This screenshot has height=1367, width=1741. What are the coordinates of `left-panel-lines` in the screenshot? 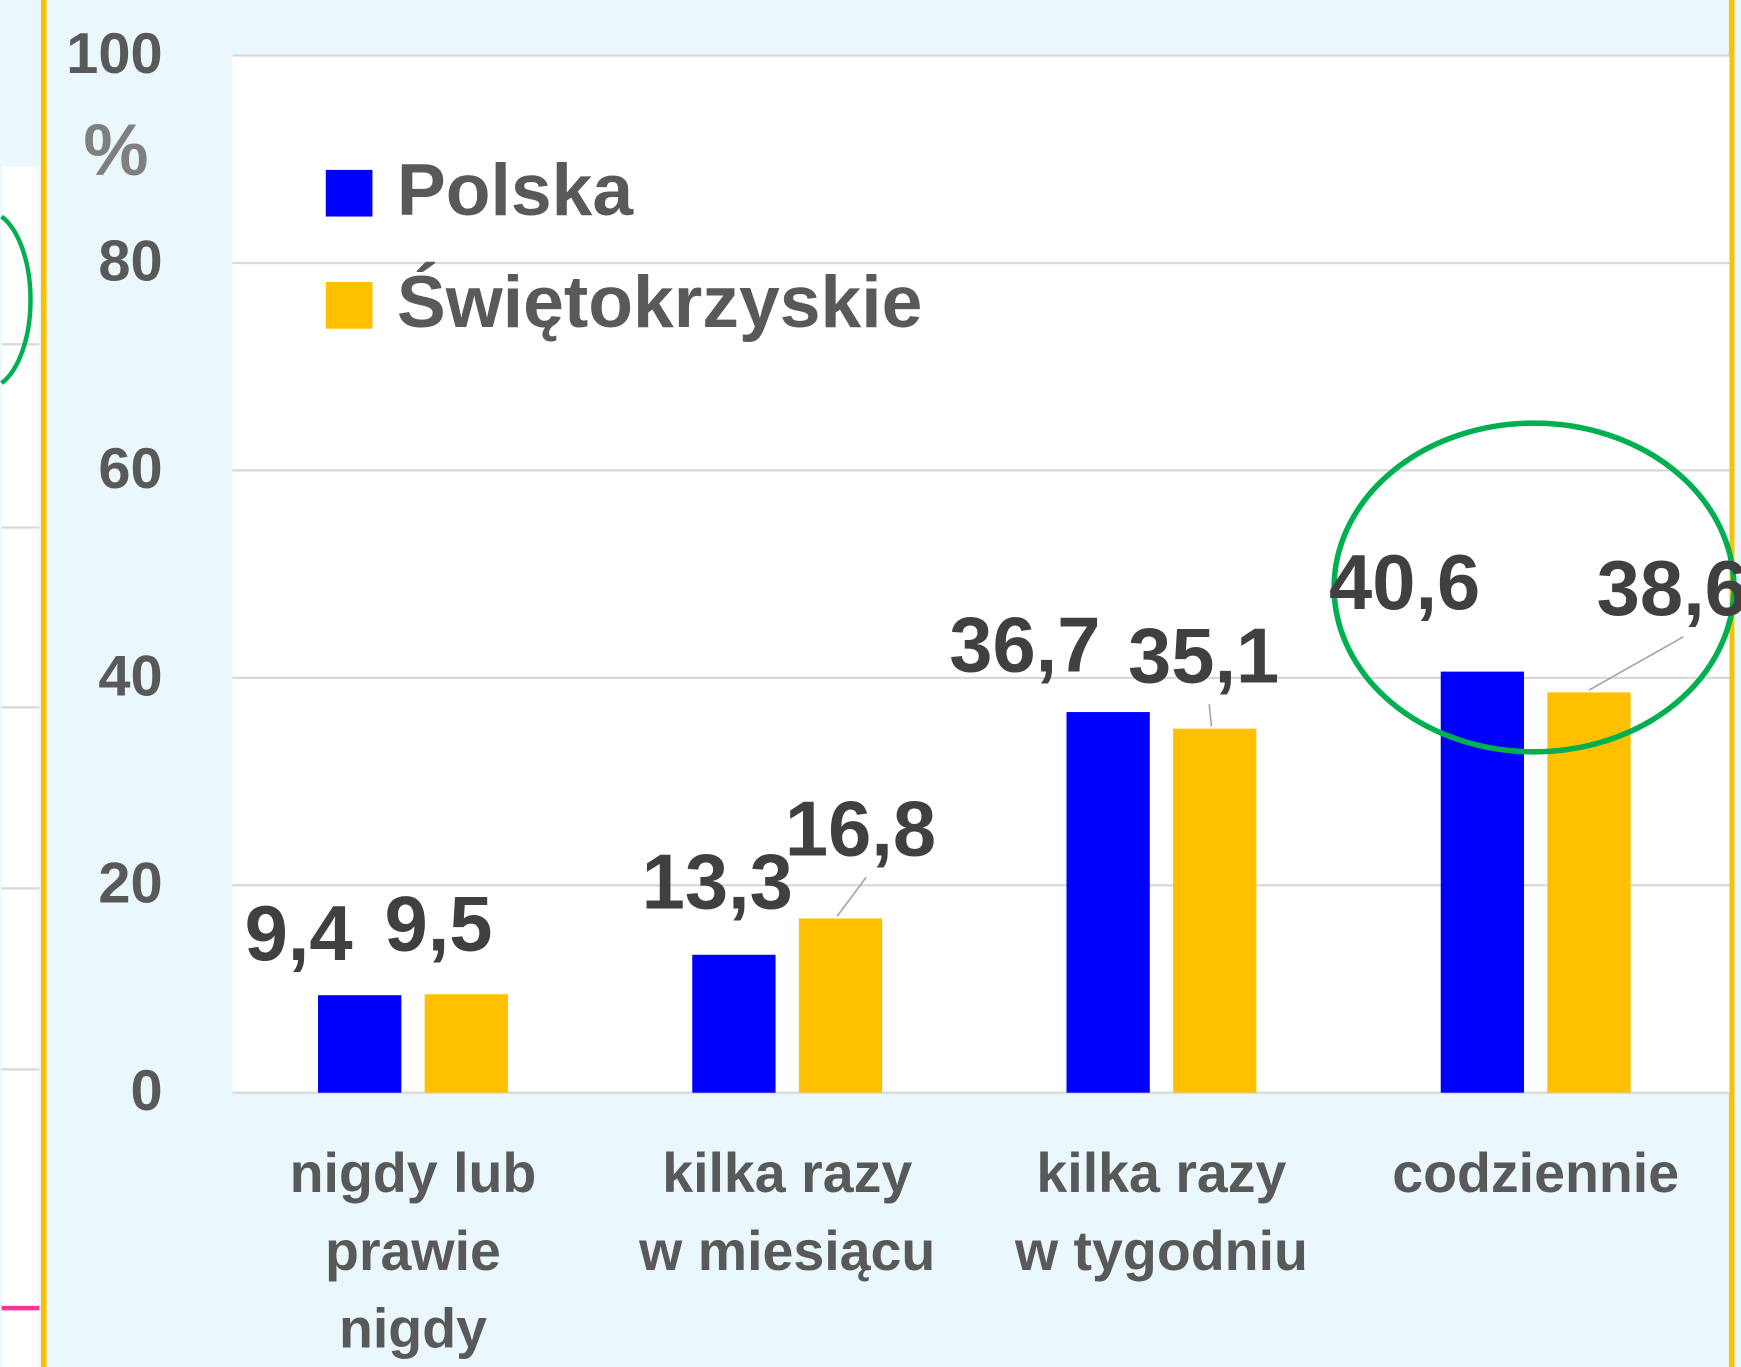 It's located at (20, 707).